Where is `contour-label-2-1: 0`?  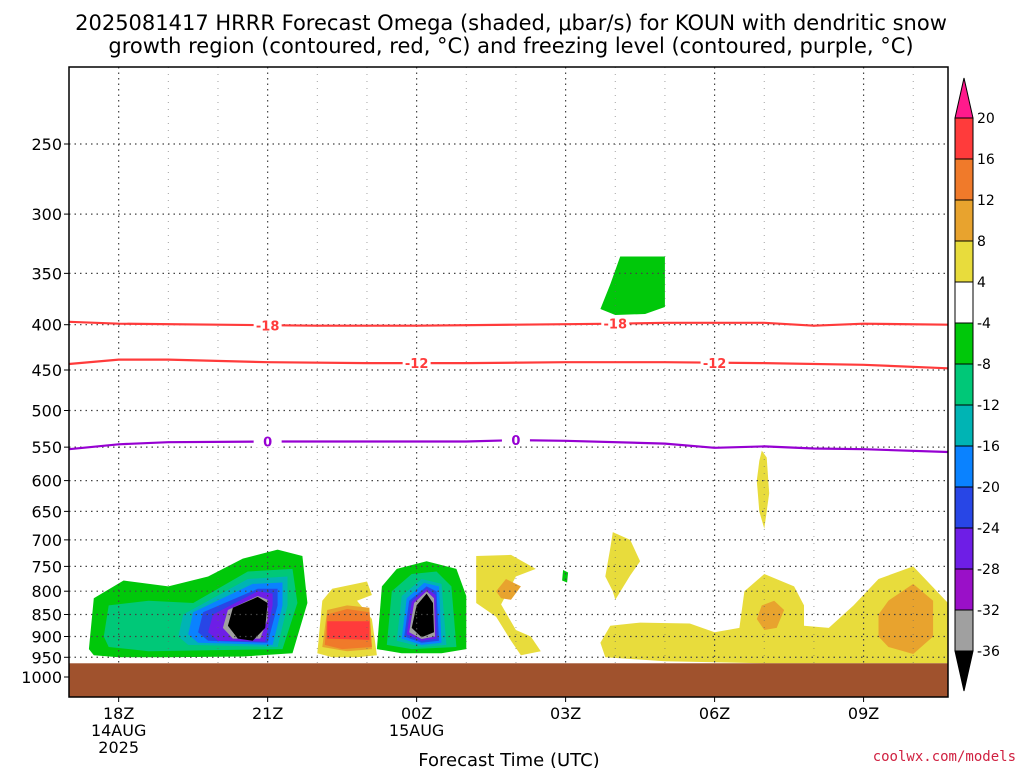 contour-label-2-1: 0 is located at coordinates (515, 441).